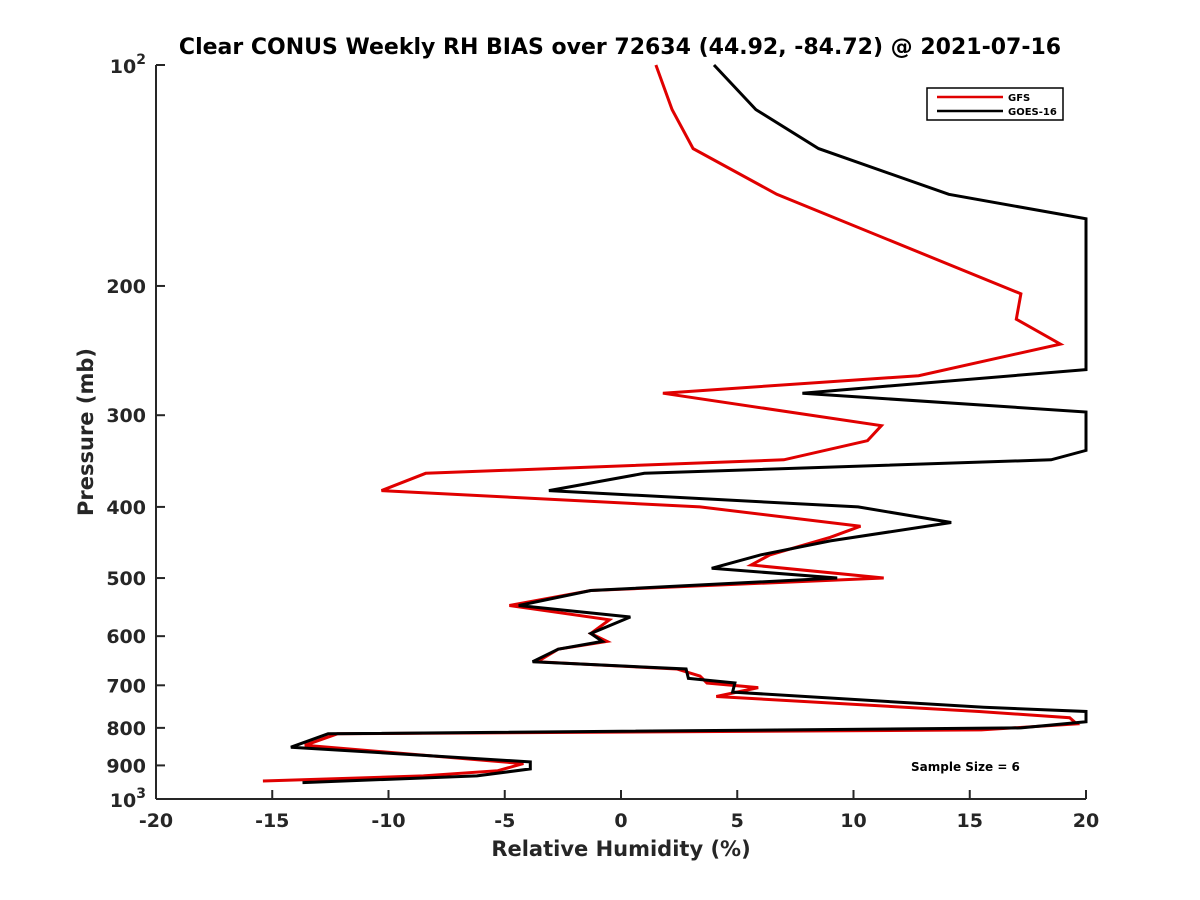  What do you see at coordinates (1032, 112) in the screenshot?
I see `legend-goes-label: GOES-16` at bounding box center [1032, 112].